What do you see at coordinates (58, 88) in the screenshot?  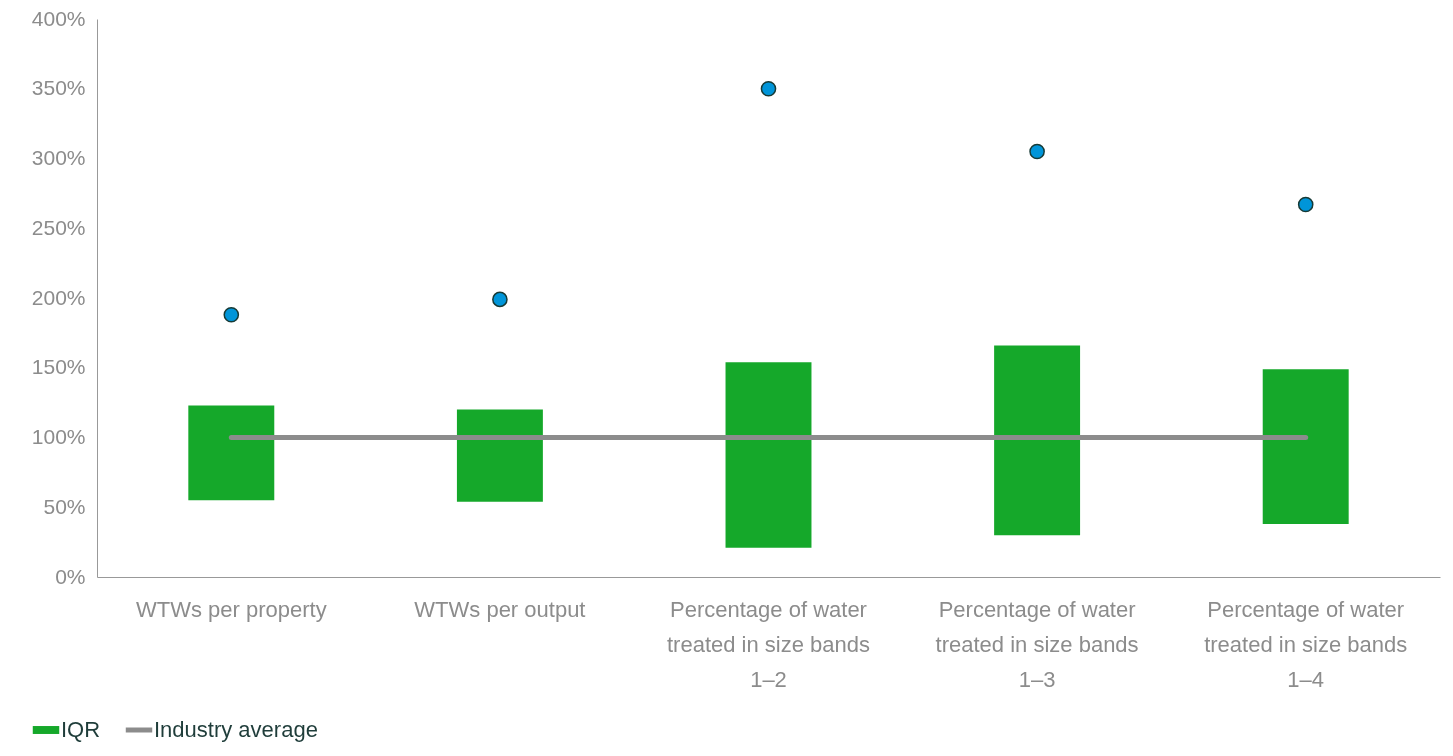 I see `y-tick-label: 350%` at bounding box center [58, 88].